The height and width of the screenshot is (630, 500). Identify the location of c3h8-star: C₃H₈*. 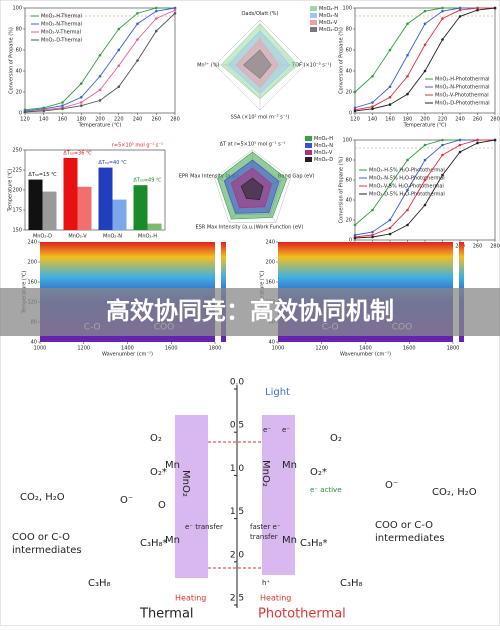
(314, 543).